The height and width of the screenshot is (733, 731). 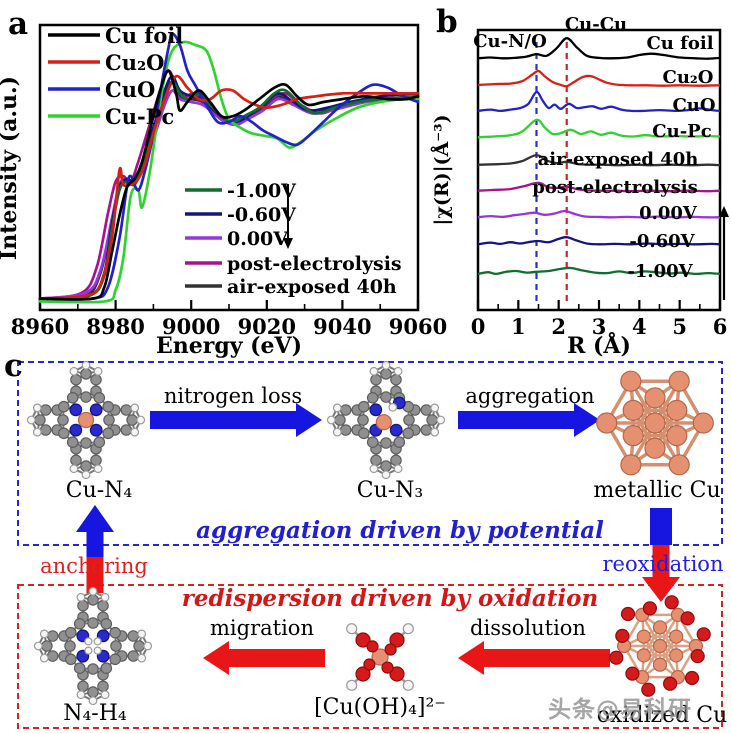 What do you see at coordinates (130, 89) in the screenshot?
I see `legend-label-cuo: CuO` at bounding box center [130, 89].